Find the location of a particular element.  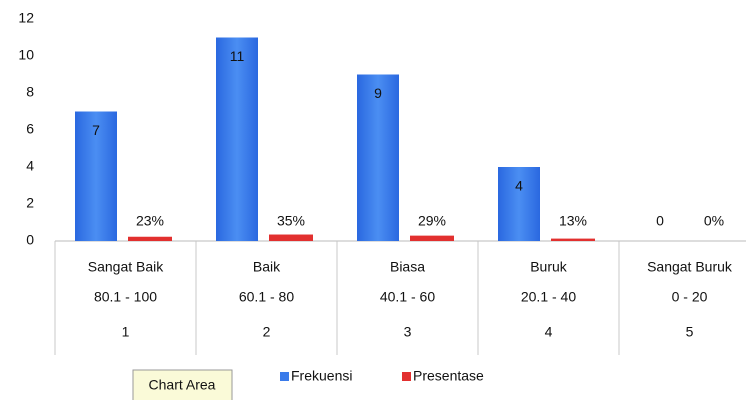

data-label: 29% is located at coordinates (432, 221).